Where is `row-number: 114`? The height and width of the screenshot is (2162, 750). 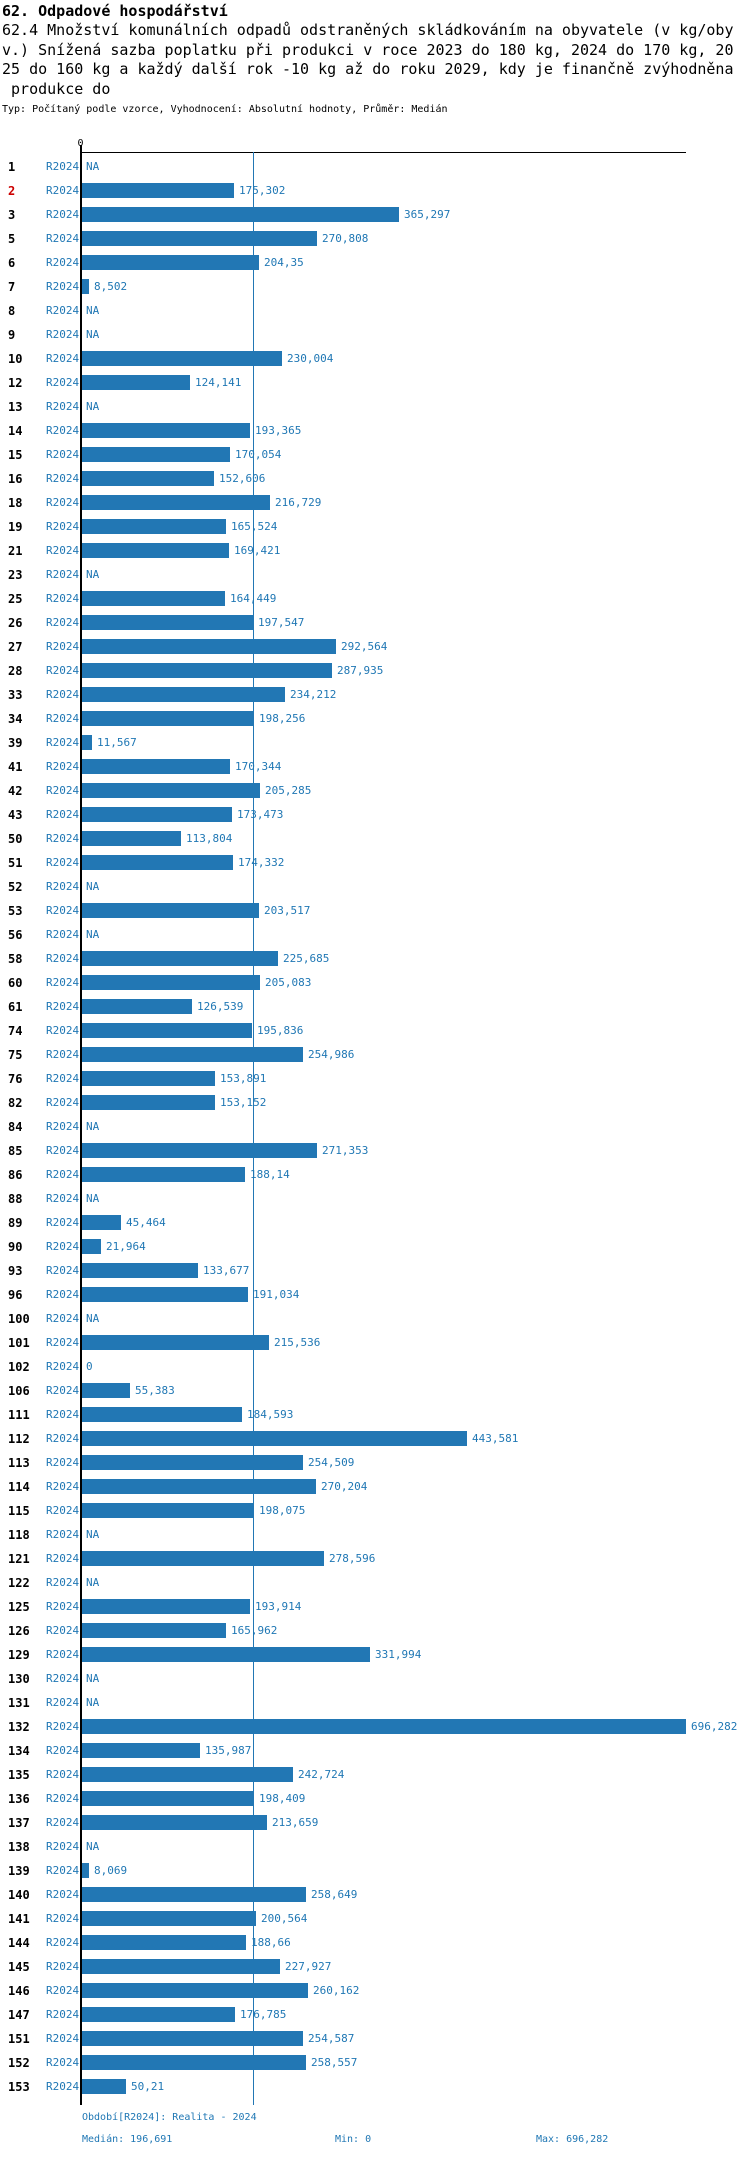
row-number: 114 is located at coordinates (19, 1487).